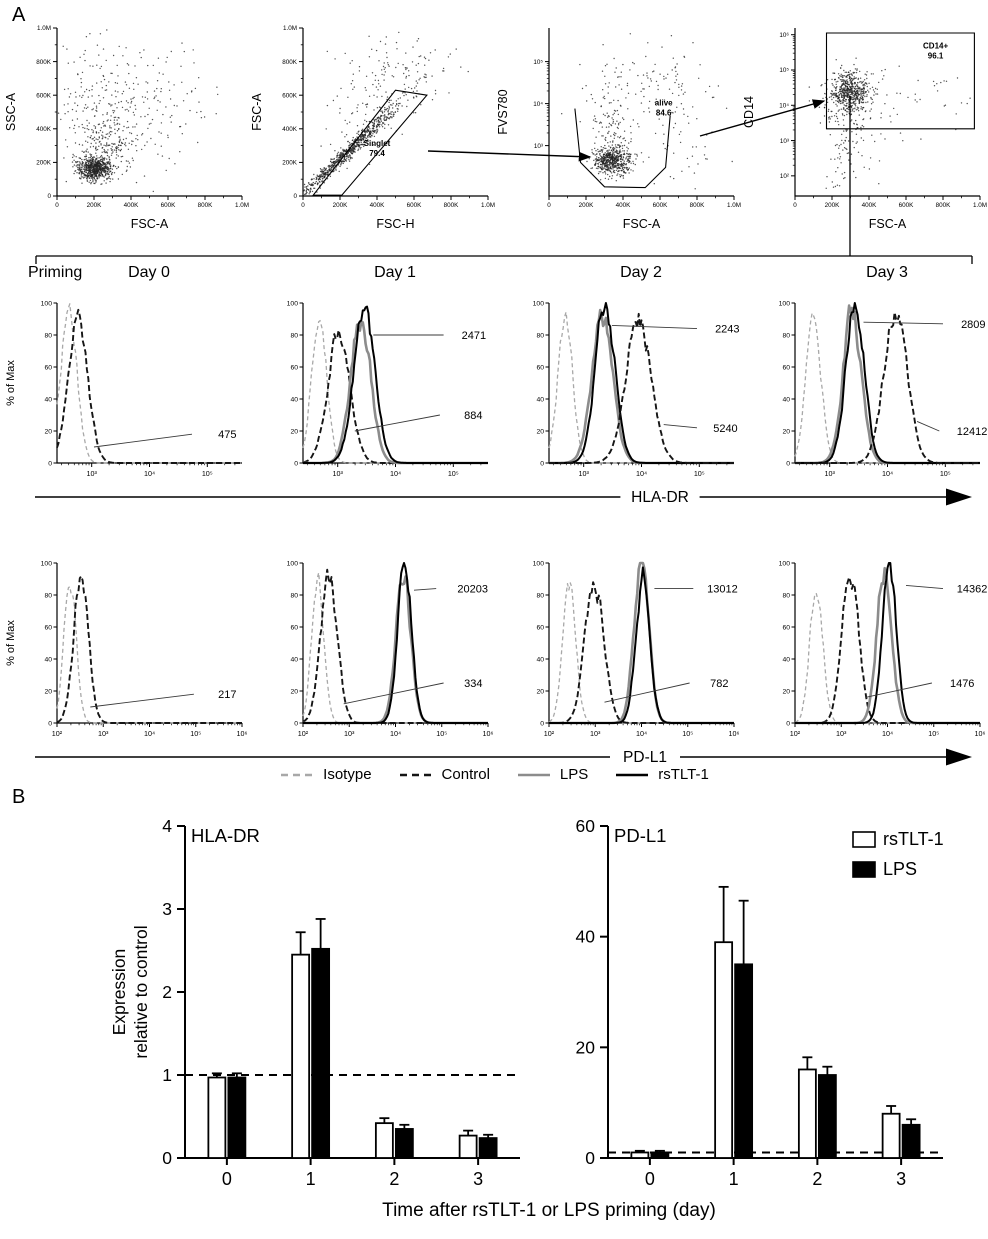 The width and height of the screenshot is (988, 1239). I want to click on chart-title: PD-L1, so click(640, 835).